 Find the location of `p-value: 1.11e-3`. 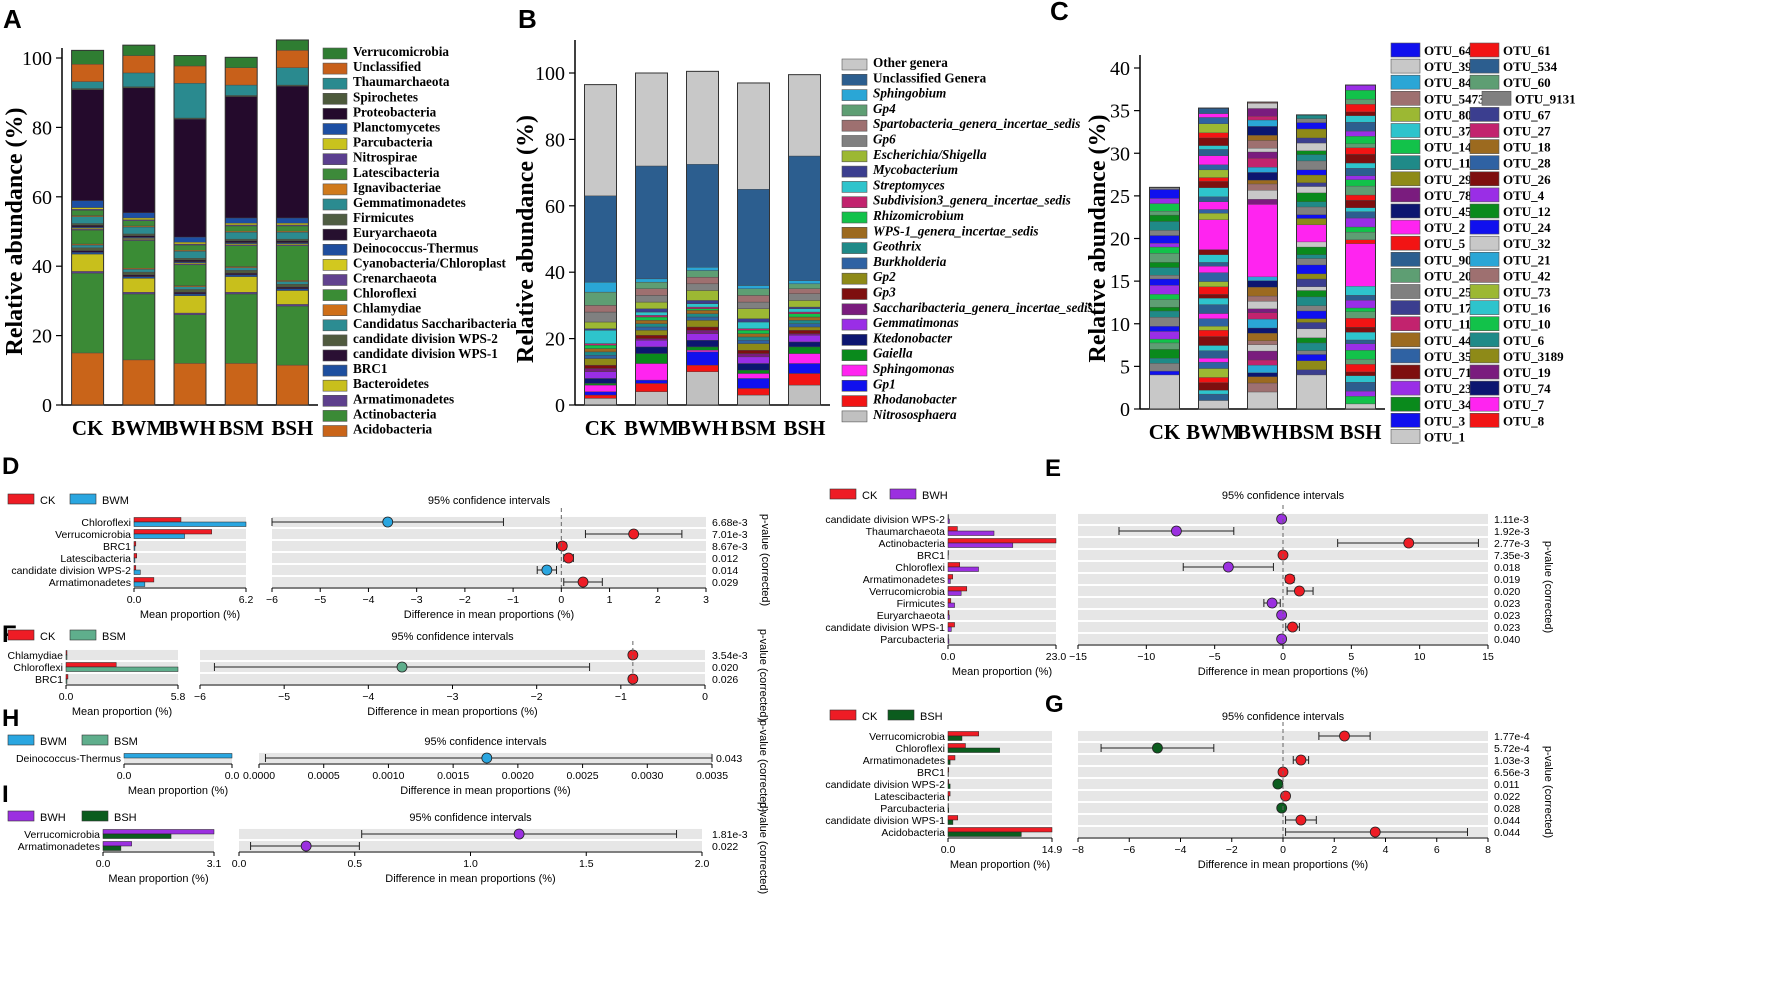

p-value: 1.11e-3 is located at coordinates (1511, 520).